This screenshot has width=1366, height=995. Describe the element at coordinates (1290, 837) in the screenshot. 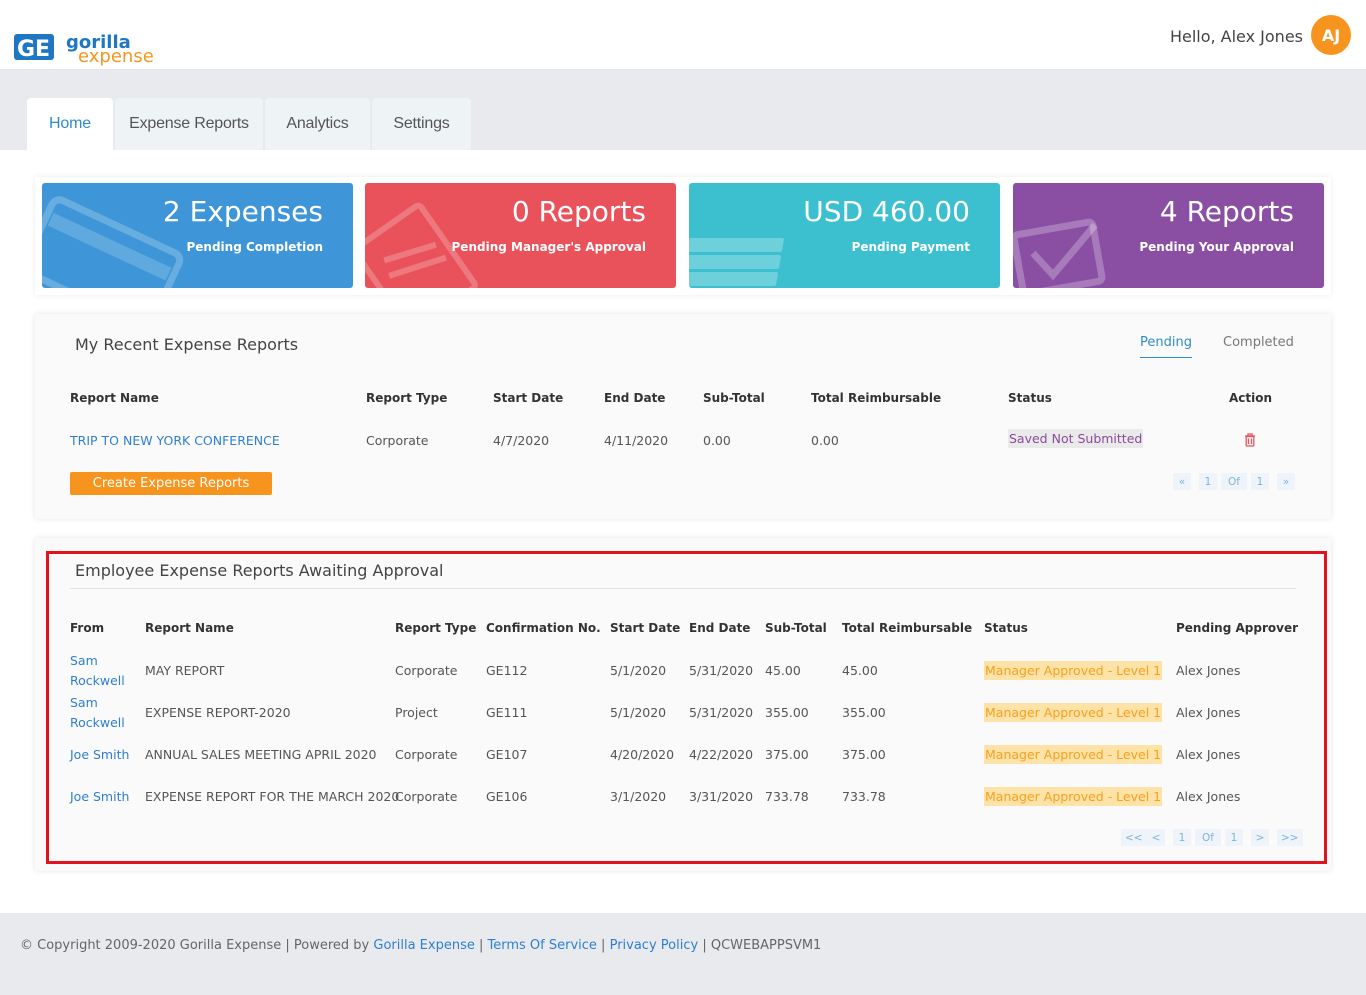

I see `pagination-last-button: >>` at that location.